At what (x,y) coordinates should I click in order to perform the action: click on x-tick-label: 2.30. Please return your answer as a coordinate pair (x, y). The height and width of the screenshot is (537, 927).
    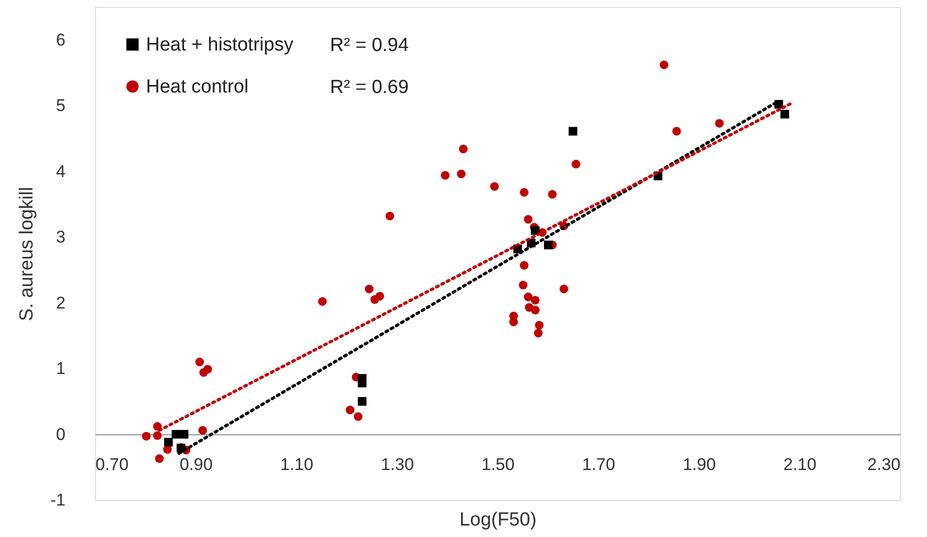
    Looking at the image, I should click on (883, 464).